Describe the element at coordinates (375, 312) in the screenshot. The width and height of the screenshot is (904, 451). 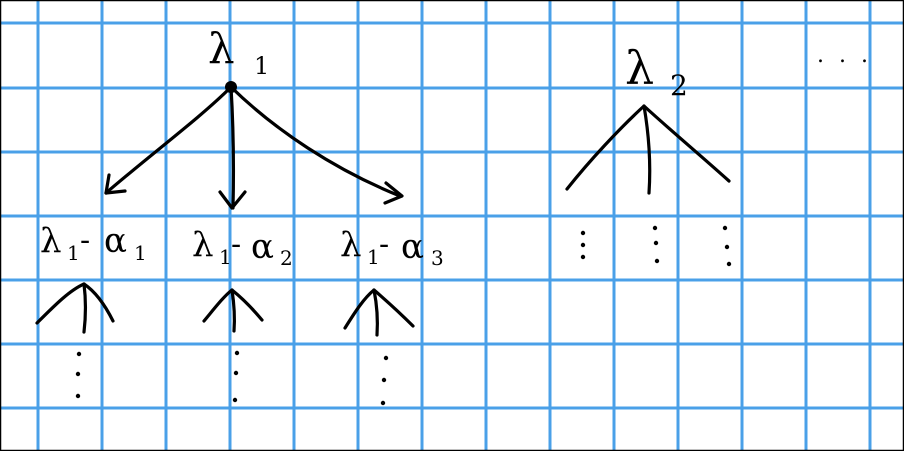
I see `fan-child-3-stem` at that location.